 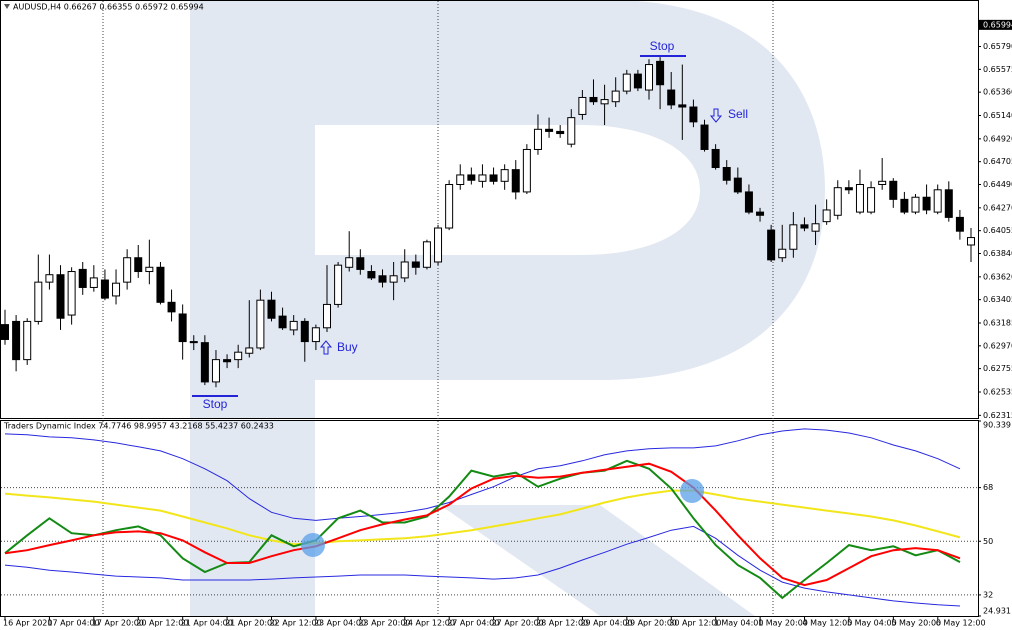 What do you see at coordinates (606, 623) in the screenshot?
I see `x-tick-label: 29 Apr 04:00` at bounding box center [606, 623].